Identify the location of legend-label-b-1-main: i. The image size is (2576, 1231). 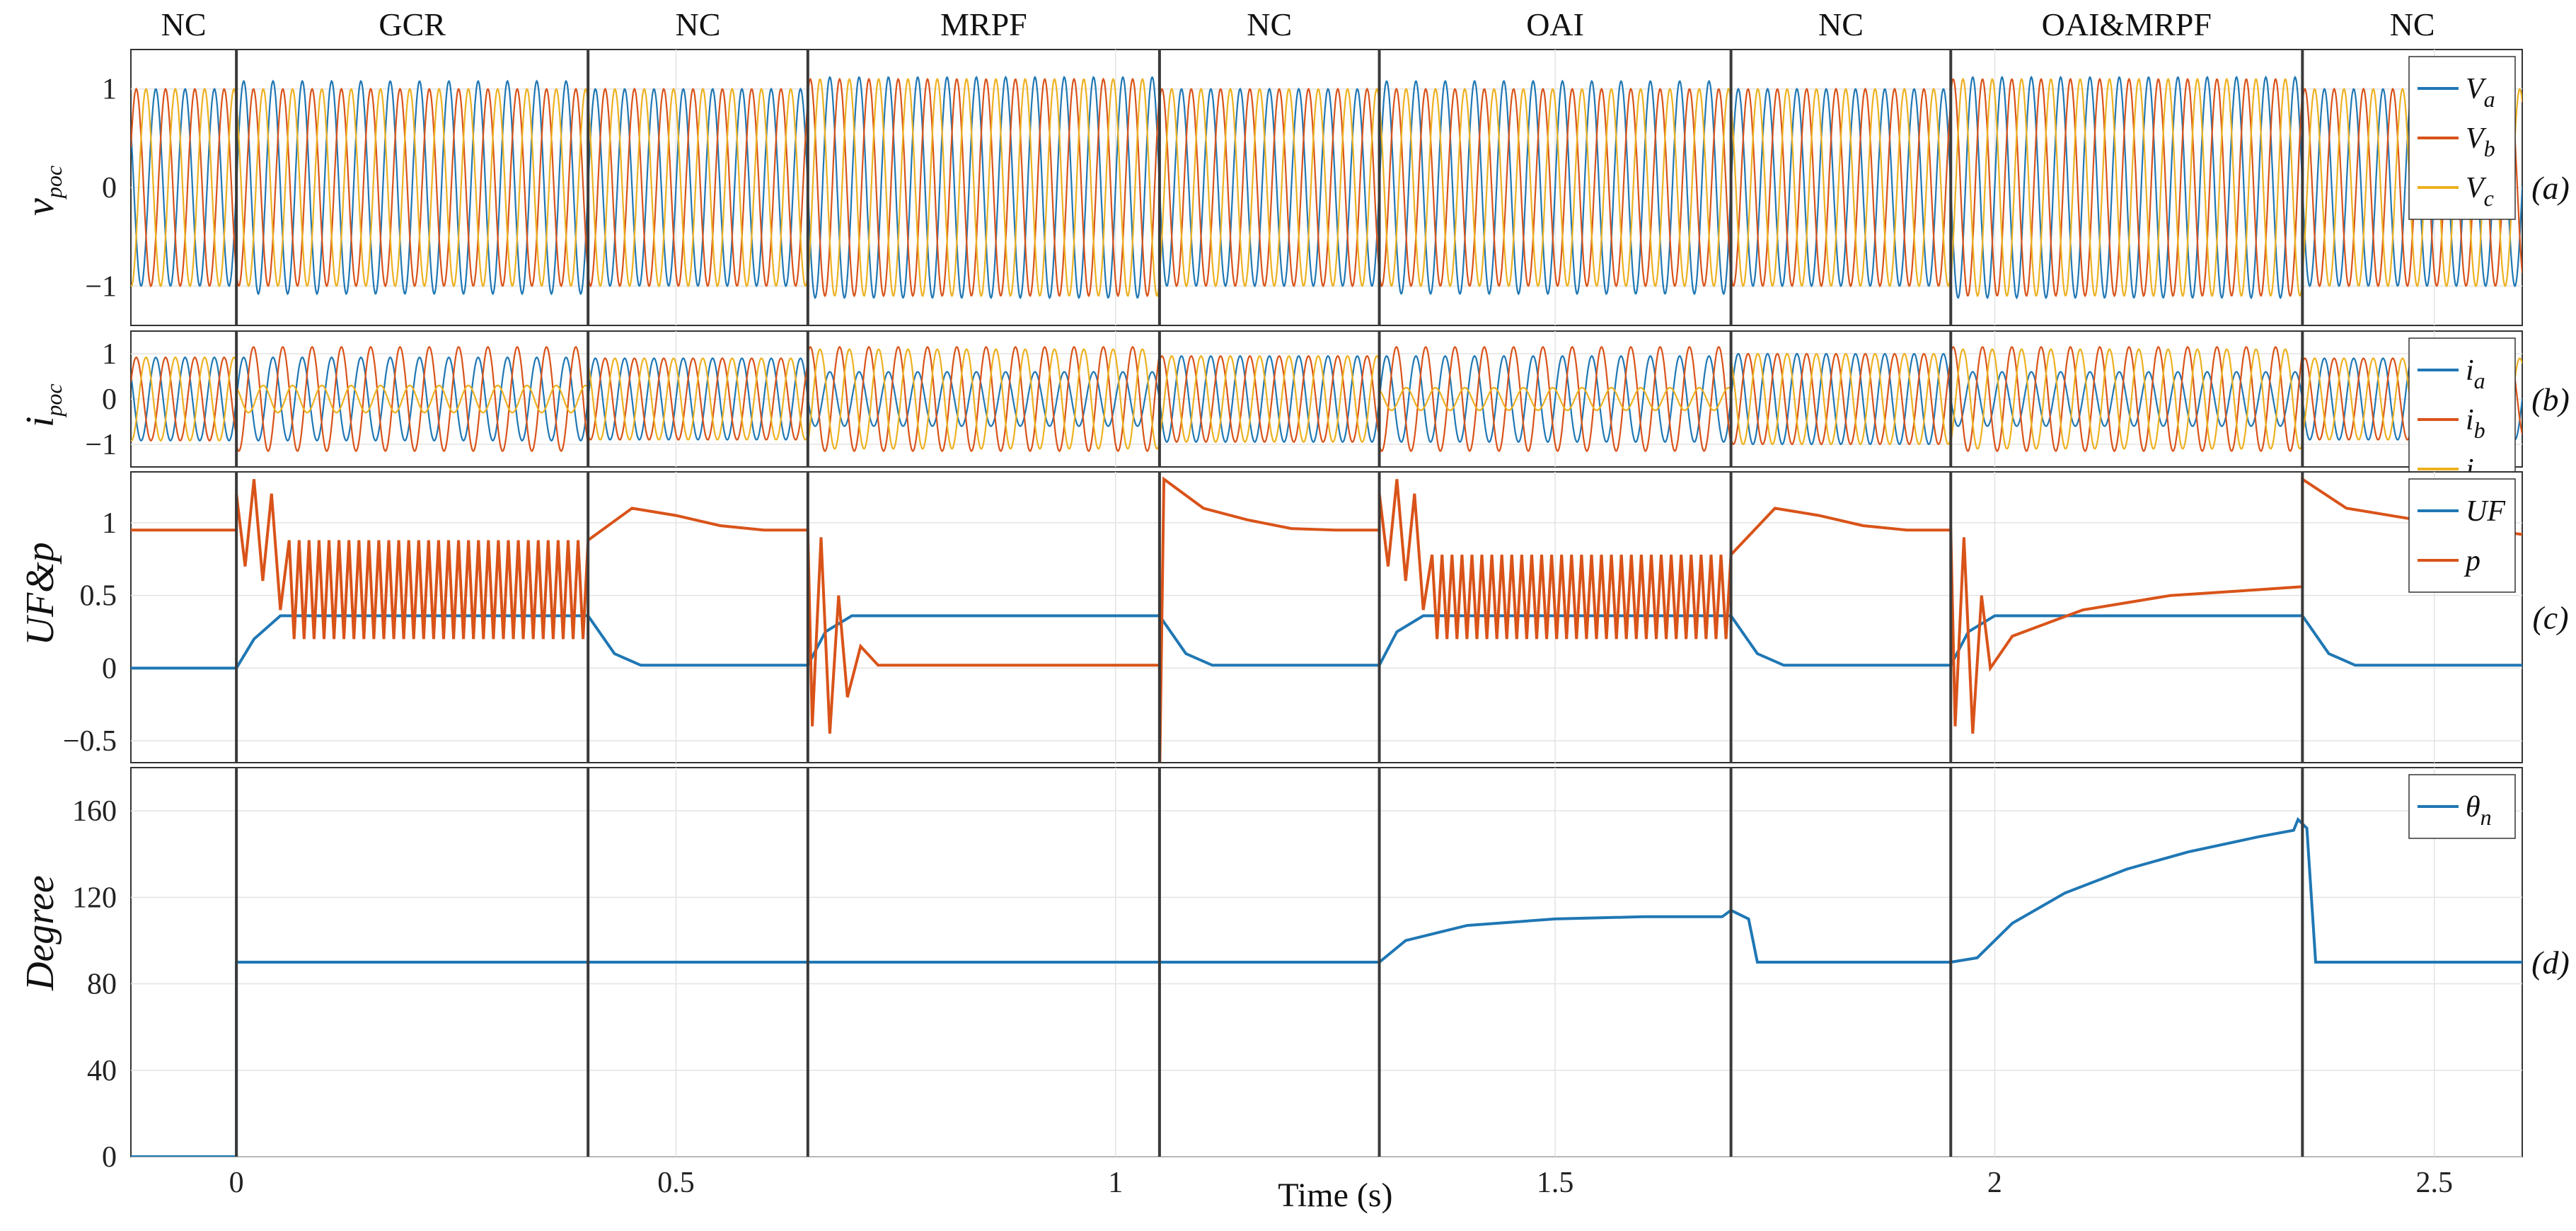
(2470, 420).